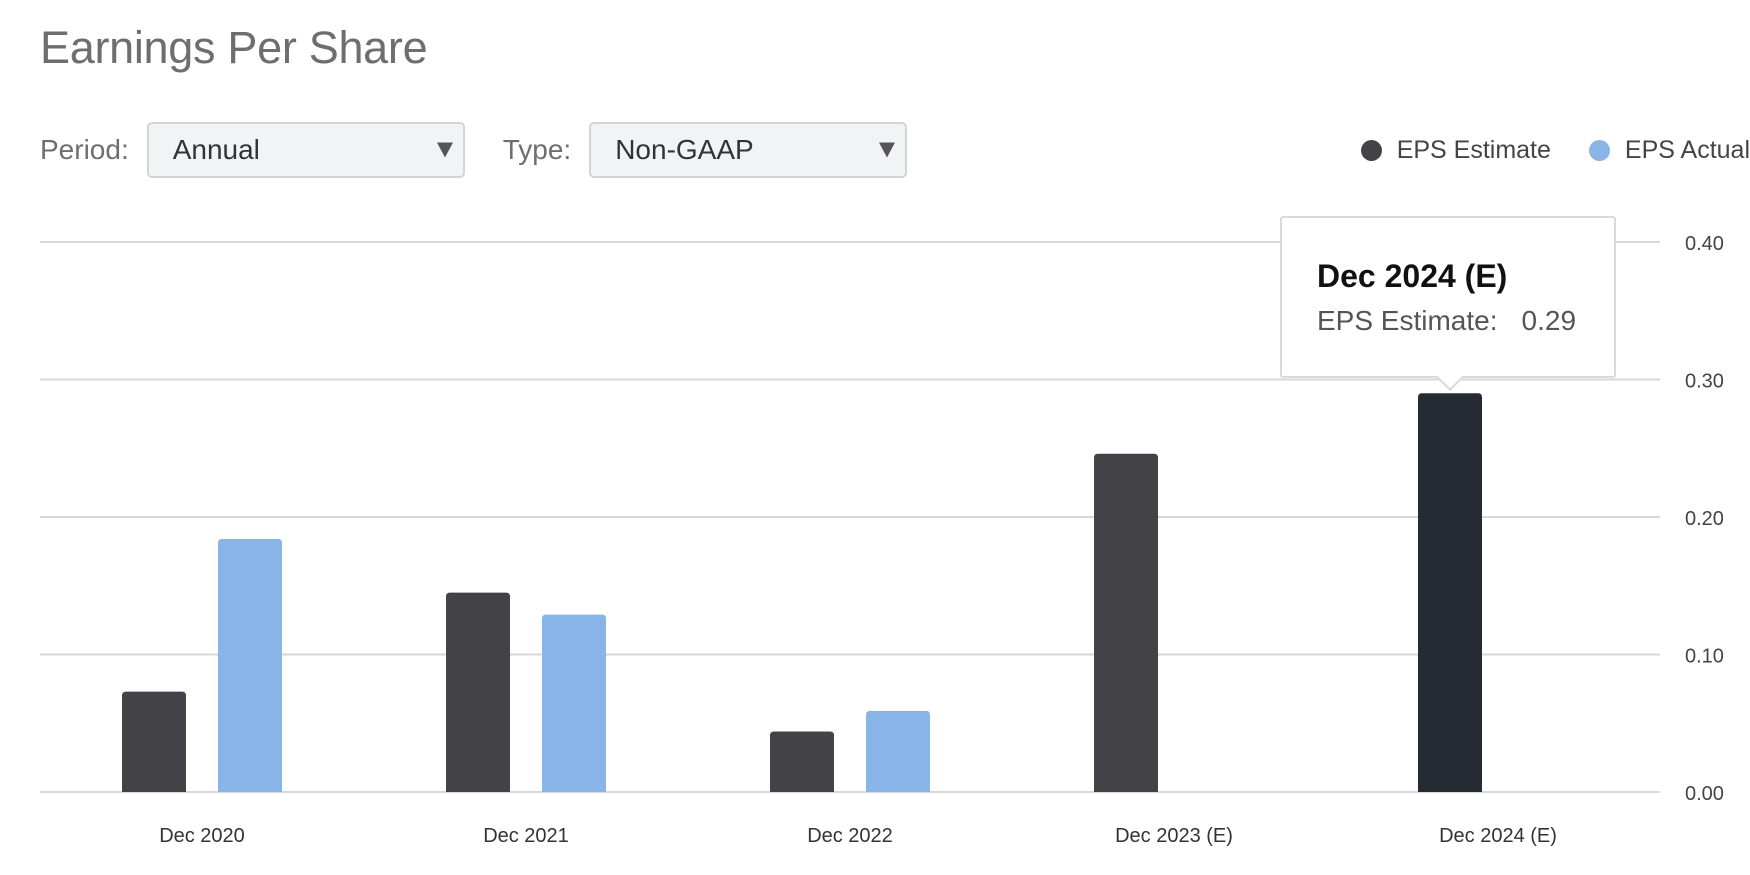 Image resolution: width=1750 pixels, height=875 pixels. I want to click on chart-controls: Period: Annual Type: Non-GAAP, so click(474, 150).